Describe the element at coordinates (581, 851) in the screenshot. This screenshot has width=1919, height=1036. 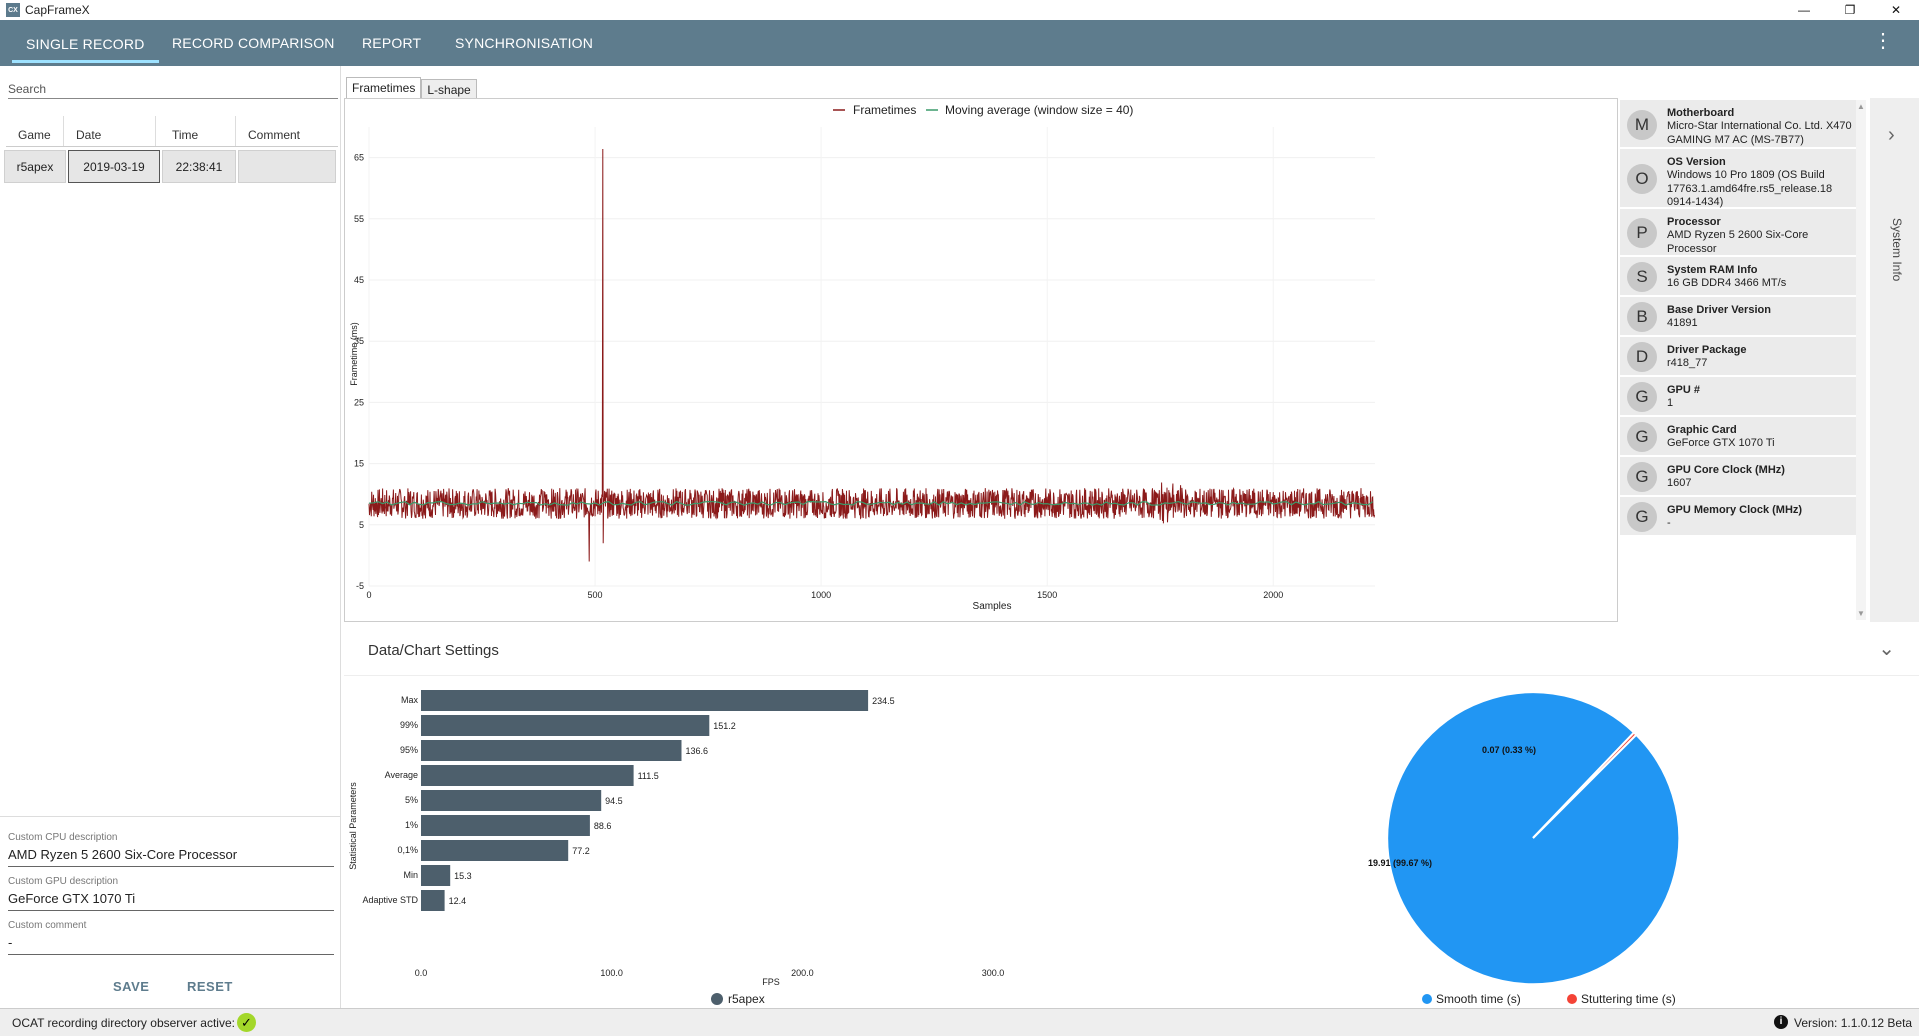
I see `bar-value-label: 77.2` at that location.